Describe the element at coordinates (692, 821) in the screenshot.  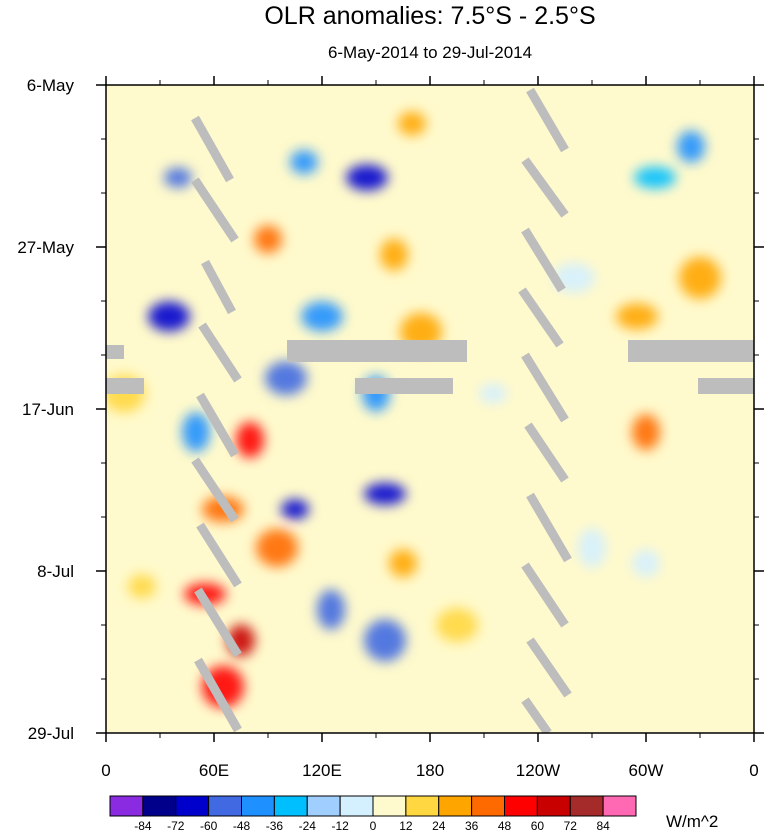
I see `colorbar-units: W/m^2` at that location.